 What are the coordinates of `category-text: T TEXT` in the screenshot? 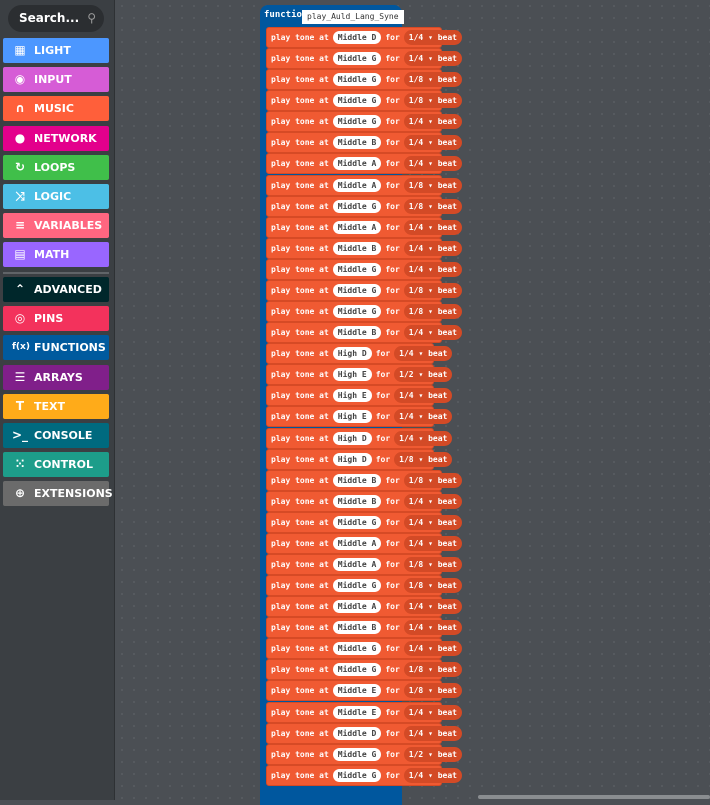 It's located at (56, 406).